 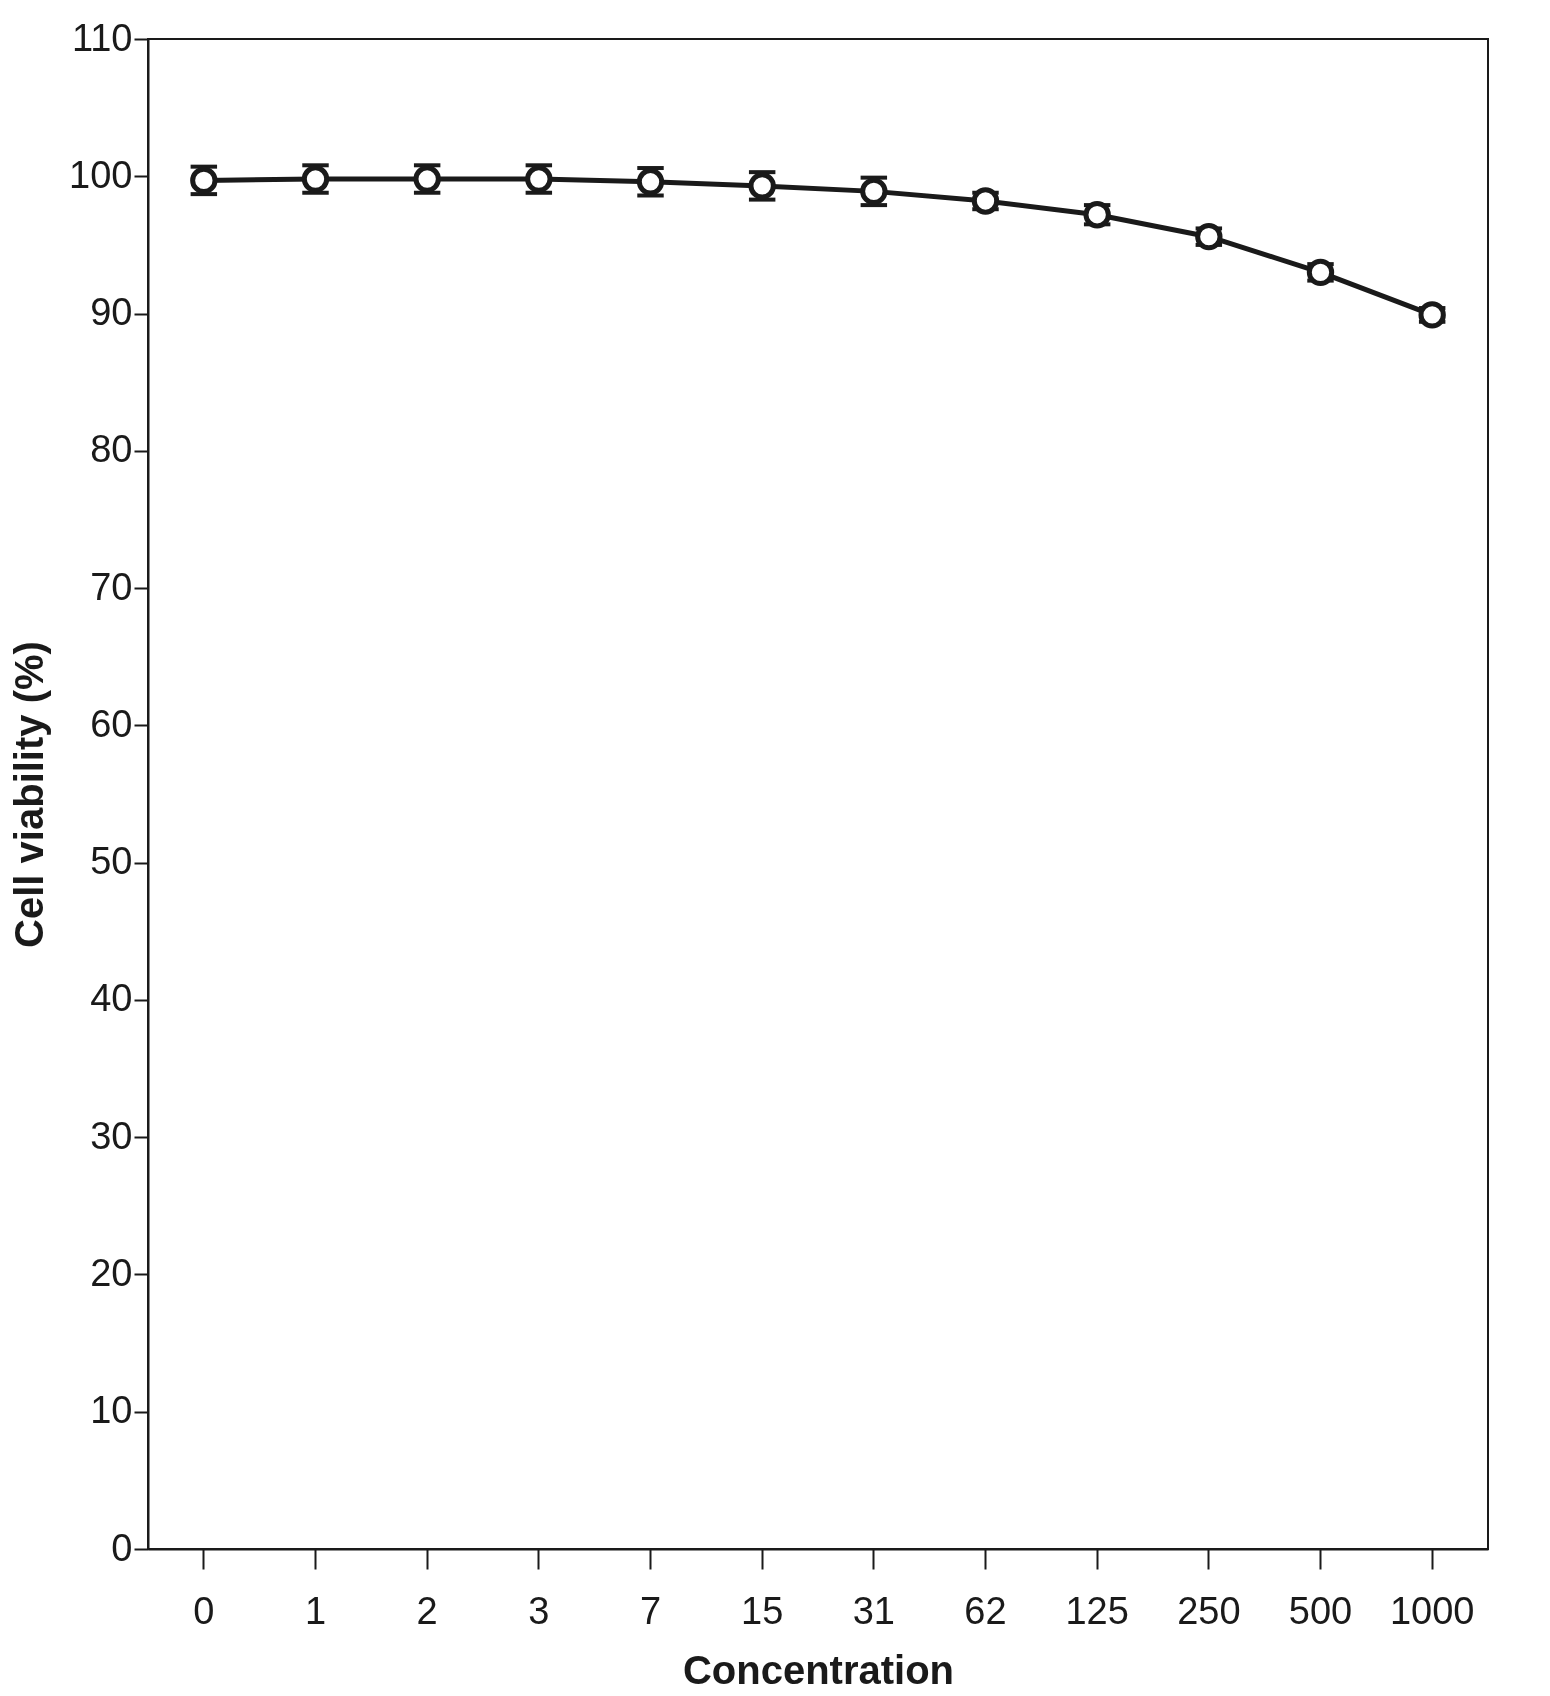 What do you see at coordinates (111, 723) in the screenshot?
I see `y-tick-label: 60` at bounding box center [111, 723].